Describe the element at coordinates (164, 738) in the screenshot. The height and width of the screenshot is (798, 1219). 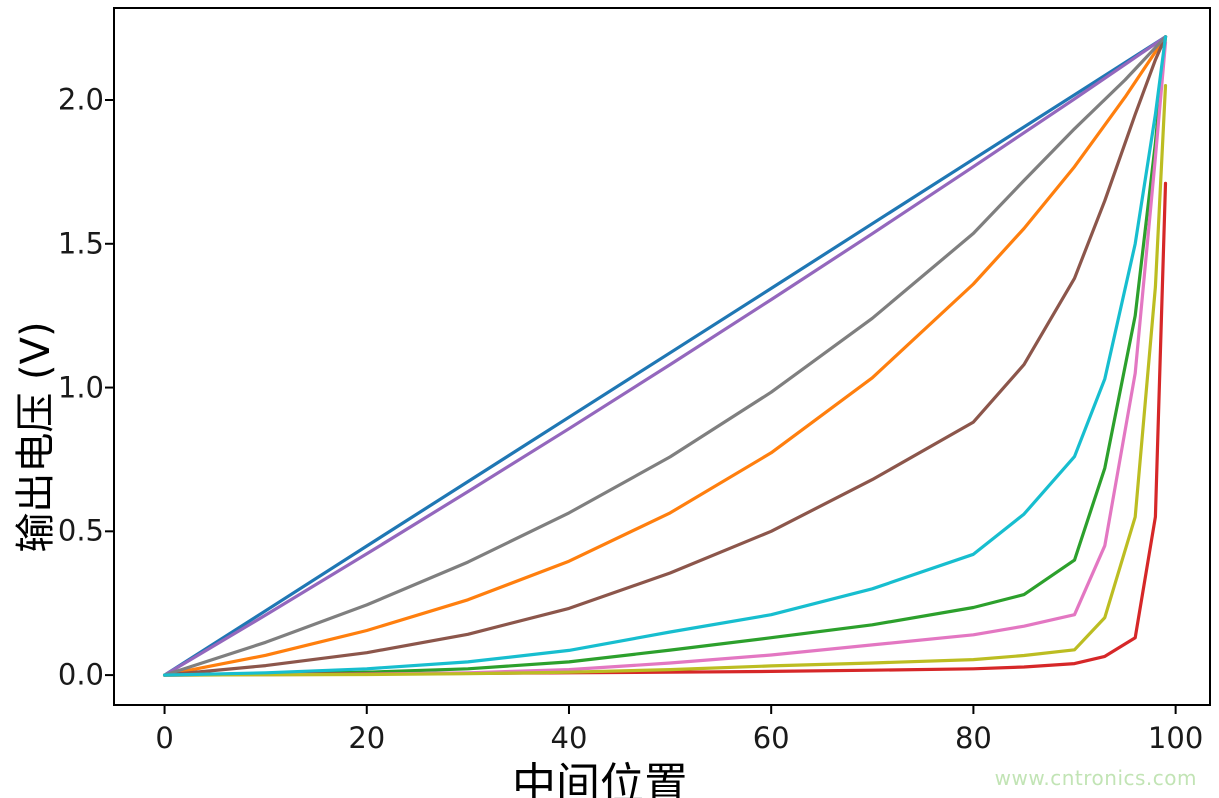
I see `x-tick-label-0: 0` at that location.